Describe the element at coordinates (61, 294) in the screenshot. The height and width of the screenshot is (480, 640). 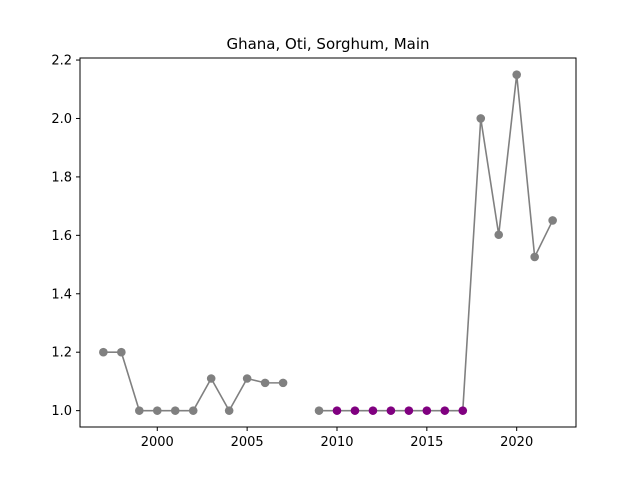
I see `y-tick-label: 1.4` at that location.